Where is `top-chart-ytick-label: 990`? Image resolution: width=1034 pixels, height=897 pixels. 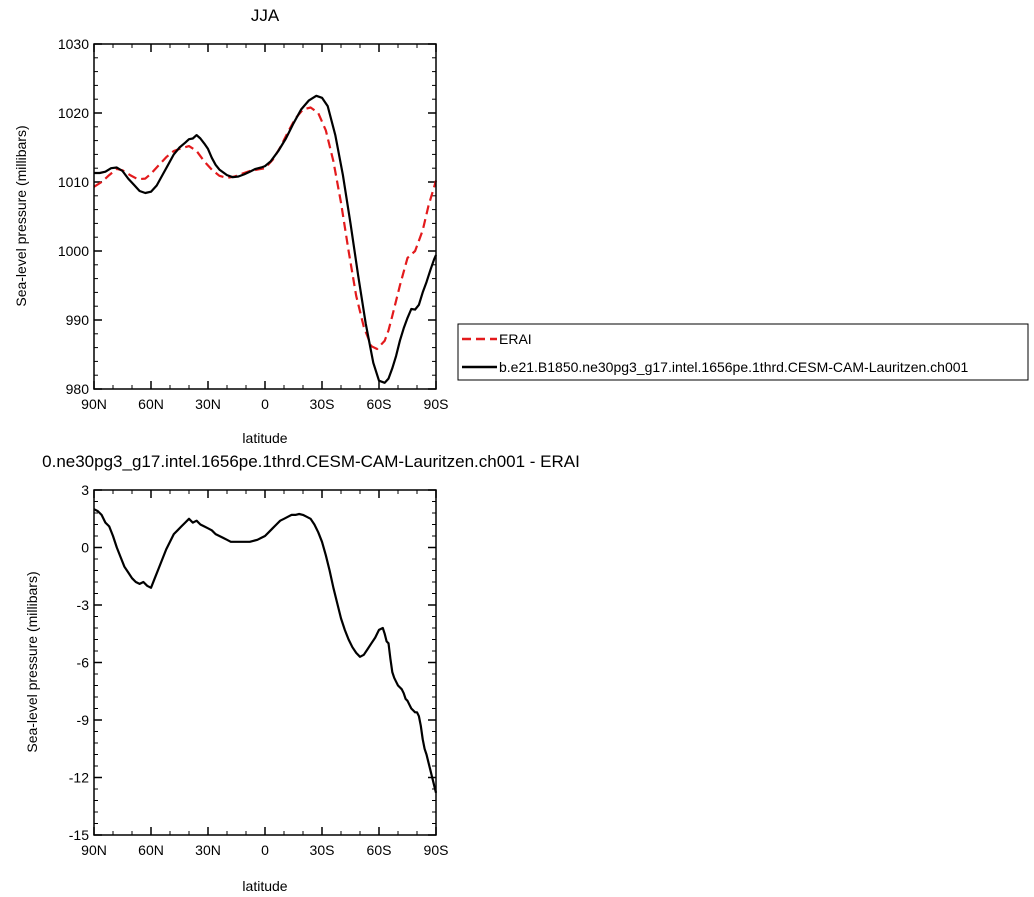 top-chart-ytick-label: 990 is located at coordinates (78, 320).